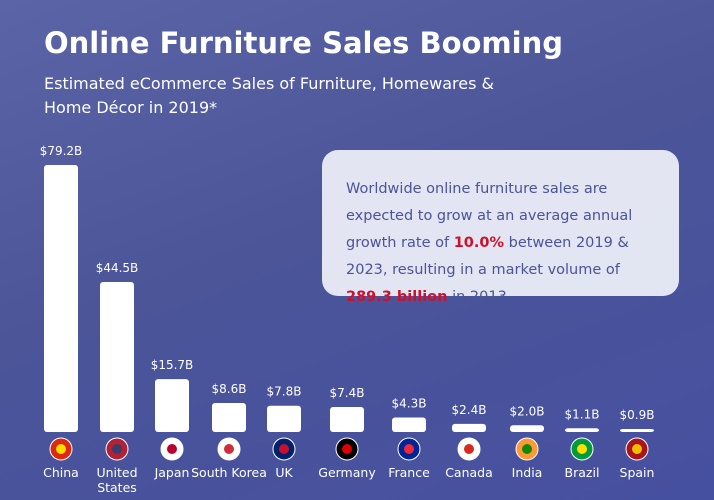  Describe the element at coordinates (172, 365) in the screenshot. I see `value-label: $15.7B` at that location.